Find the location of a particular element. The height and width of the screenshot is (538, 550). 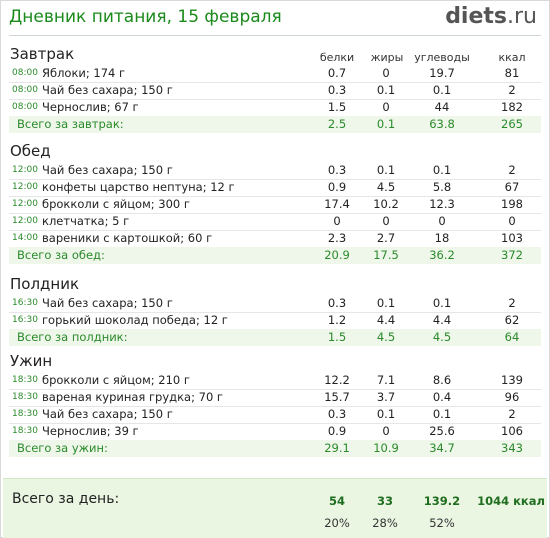

food-protein: 1.2 is located at coordinates (337, 320).